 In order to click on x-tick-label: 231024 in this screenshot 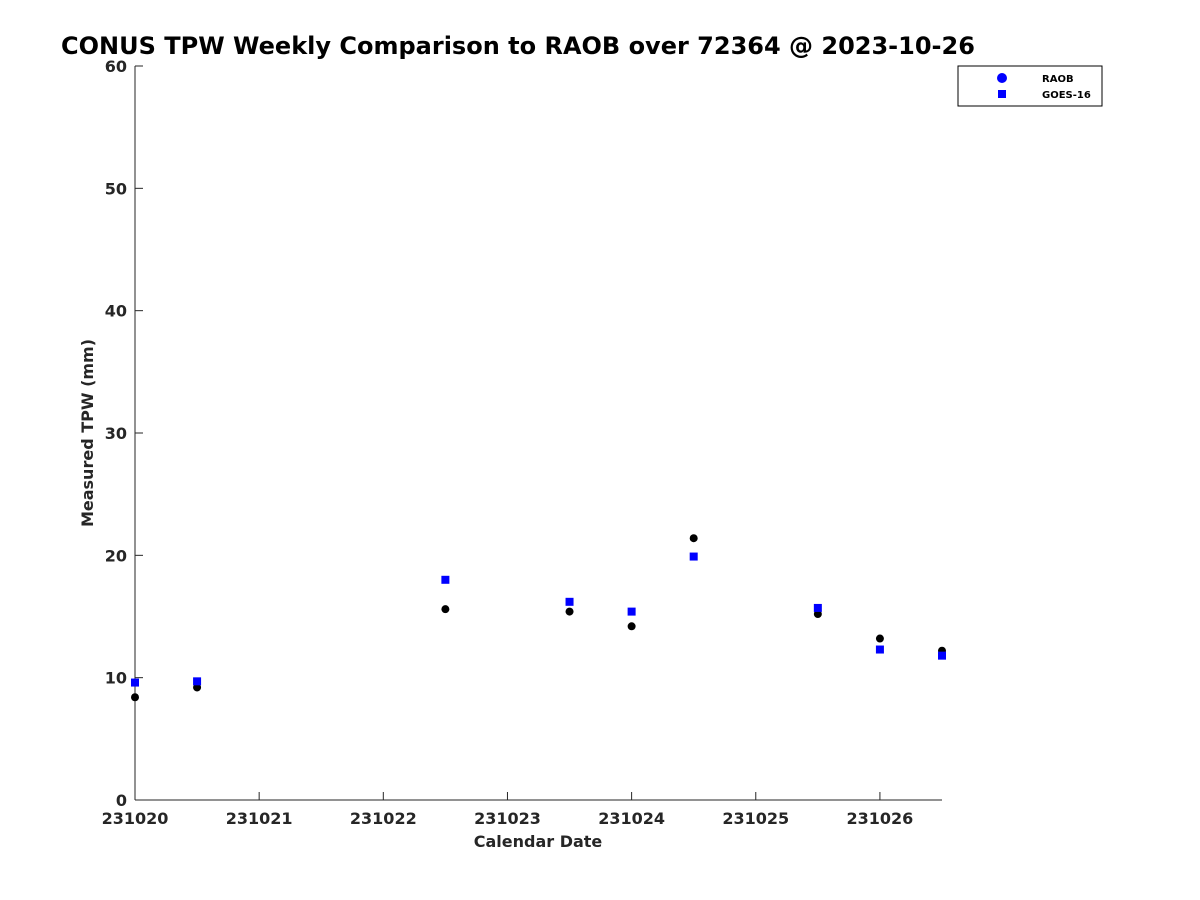, I will do `click(631, 818)`.